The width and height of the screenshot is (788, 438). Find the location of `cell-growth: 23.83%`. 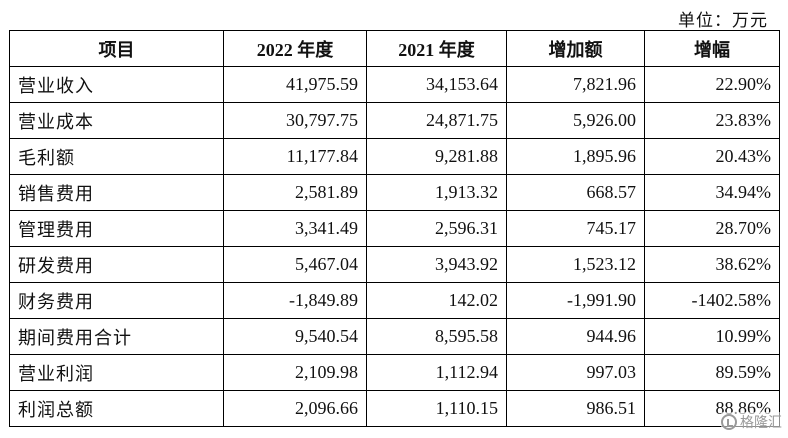

cell-growth: 23.83% is located at coordinates (712, 120).